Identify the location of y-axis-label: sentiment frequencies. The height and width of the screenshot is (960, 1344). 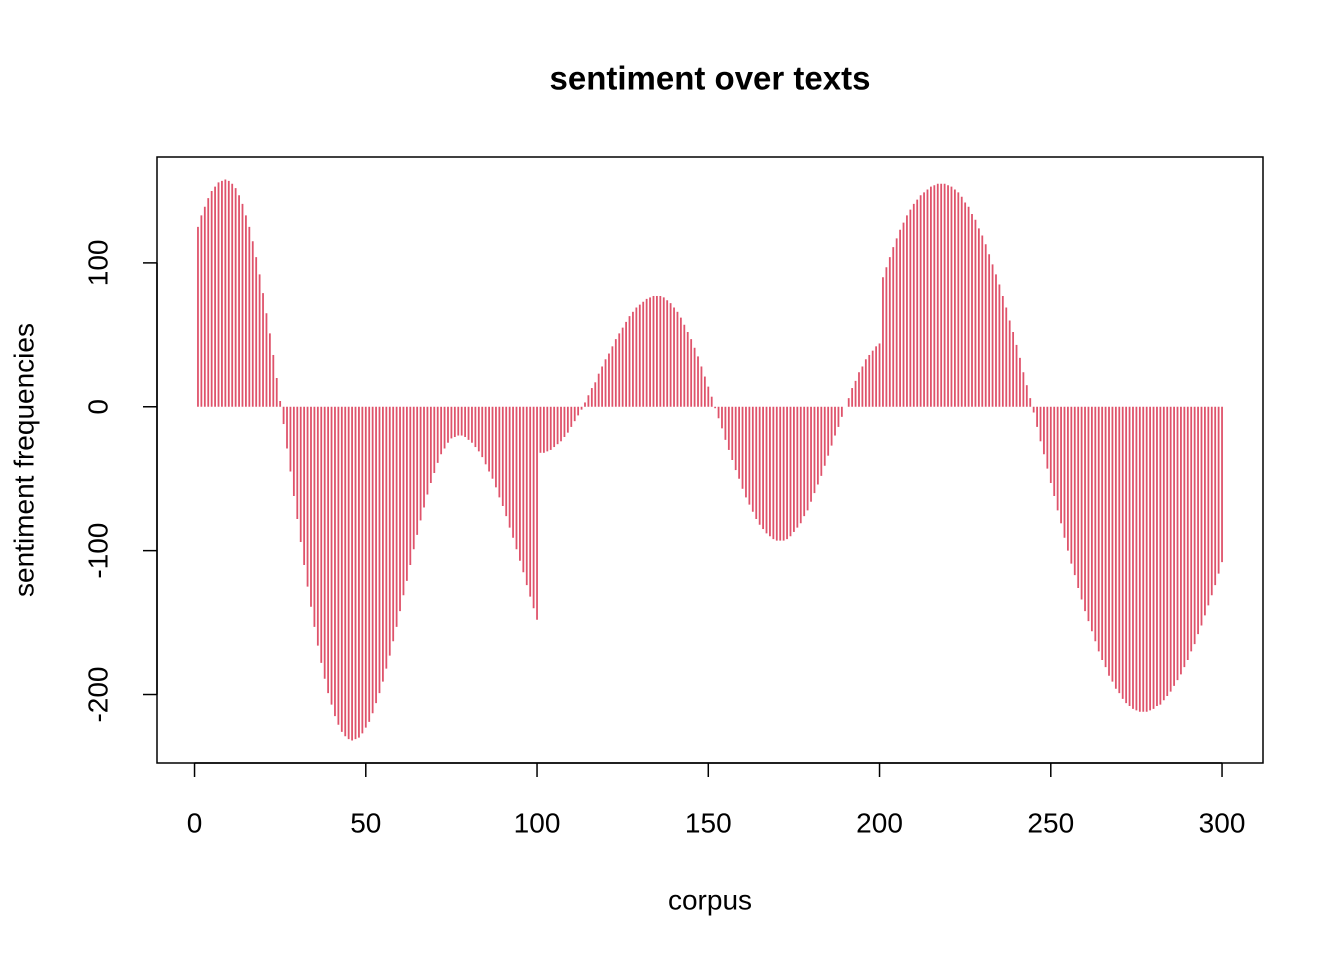
(23, 460).